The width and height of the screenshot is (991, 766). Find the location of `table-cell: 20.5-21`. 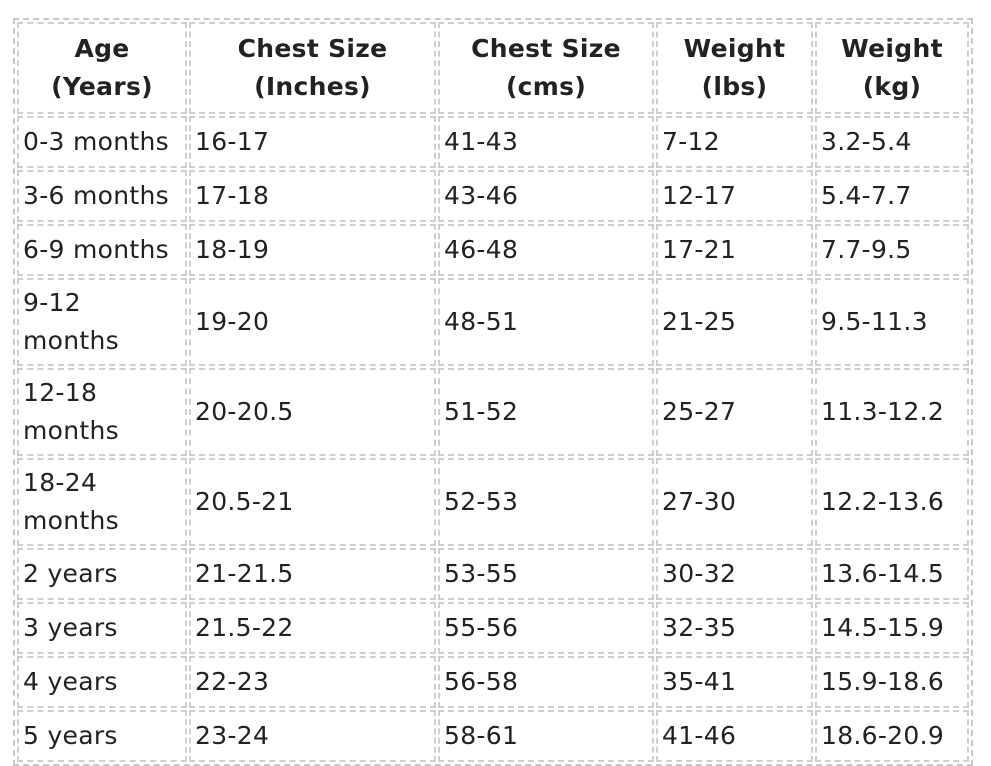

table-cell: 20.5-21 is located at coordinates (312, 502).